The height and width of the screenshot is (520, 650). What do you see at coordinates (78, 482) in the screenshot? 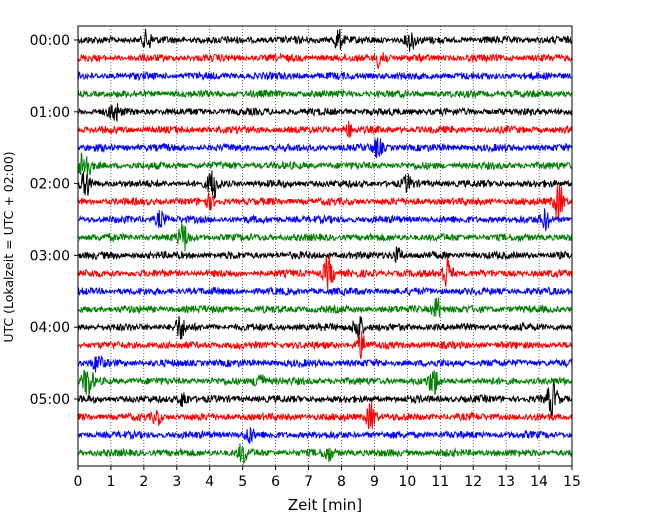
I see `x-tick-label: 0` at bounding box center [78, 482].